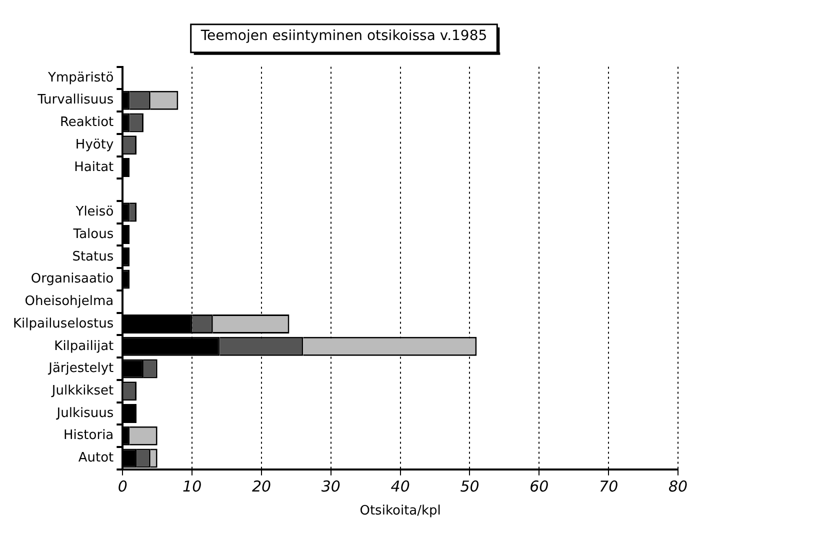 This screenshot has width=823, height=533. Describe the element at coordinates (96, 458) in the screenshot. I see `y-tick-label: Autot` at that location.